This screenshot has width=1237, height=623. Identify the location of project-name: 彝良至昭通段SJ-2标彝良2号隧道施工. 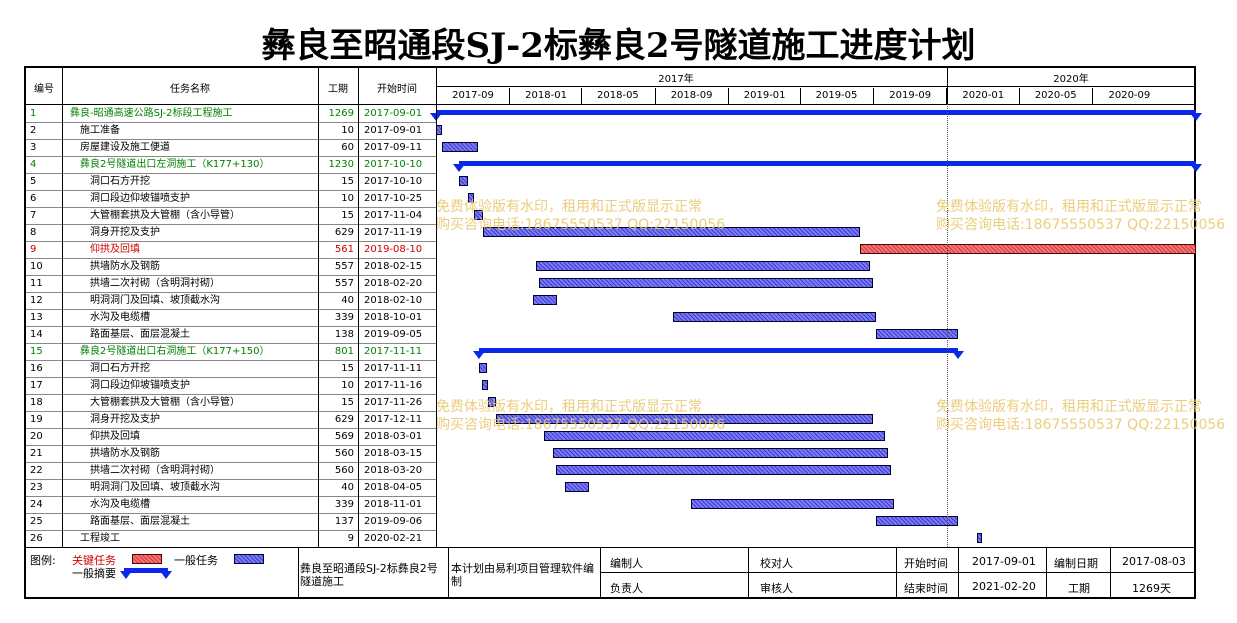
(369, 575).